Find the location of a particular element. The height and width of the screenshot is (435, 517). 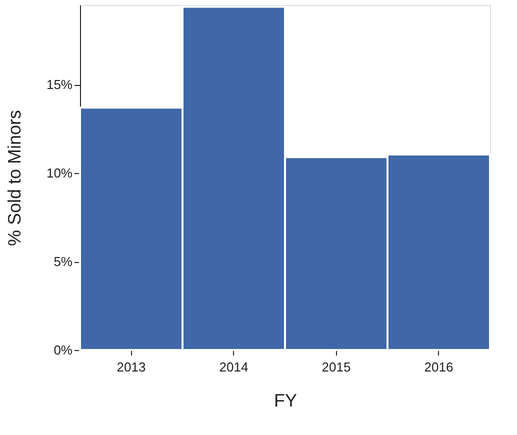

y-axis-title: % Sold to Minors is located at coordinates (14, 178).